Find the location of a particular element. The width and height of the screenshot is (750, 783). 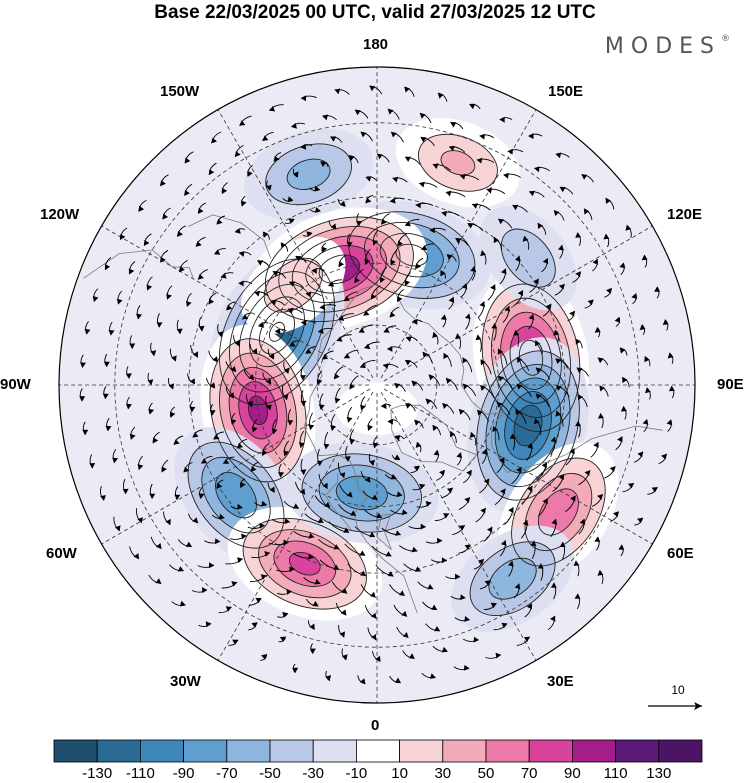

lon-label-30e: 30E is located at coordinates (560, 681).